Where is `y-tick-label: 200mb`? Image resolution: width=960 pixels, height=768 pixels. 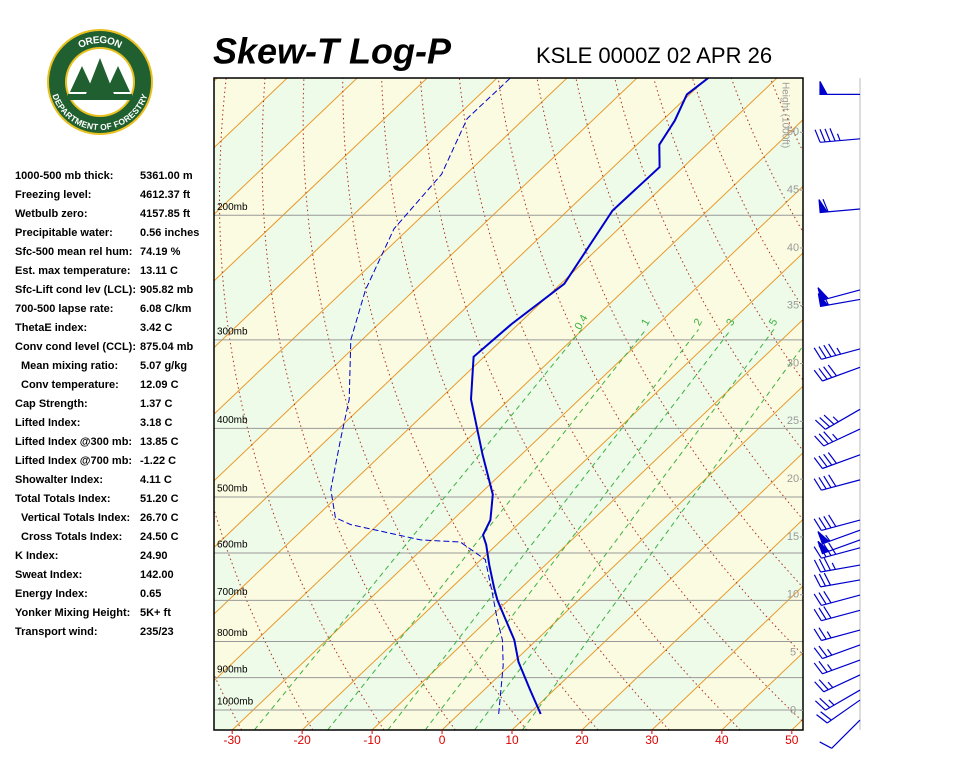
y-tick-label: 200mb is located at coordinates (232, 207).